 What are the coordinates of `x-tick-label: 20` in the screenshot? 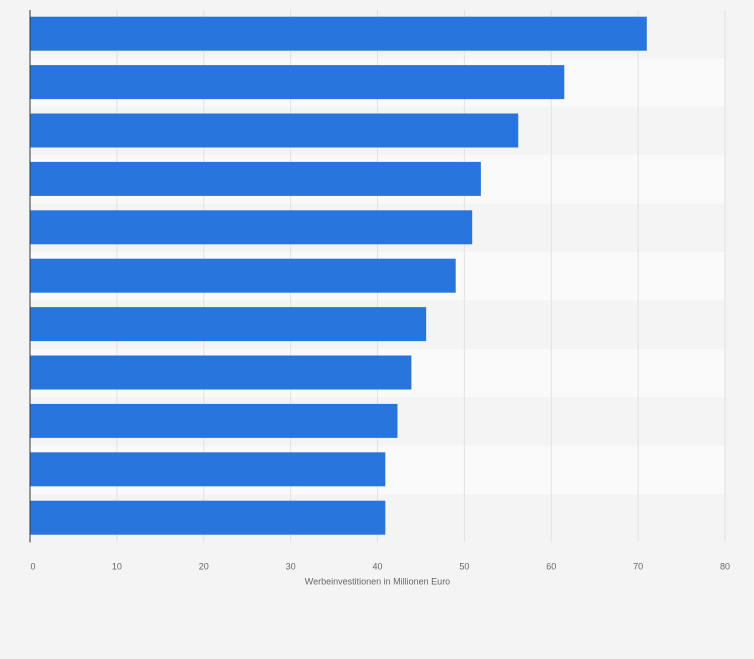 It's located at (204, 566).